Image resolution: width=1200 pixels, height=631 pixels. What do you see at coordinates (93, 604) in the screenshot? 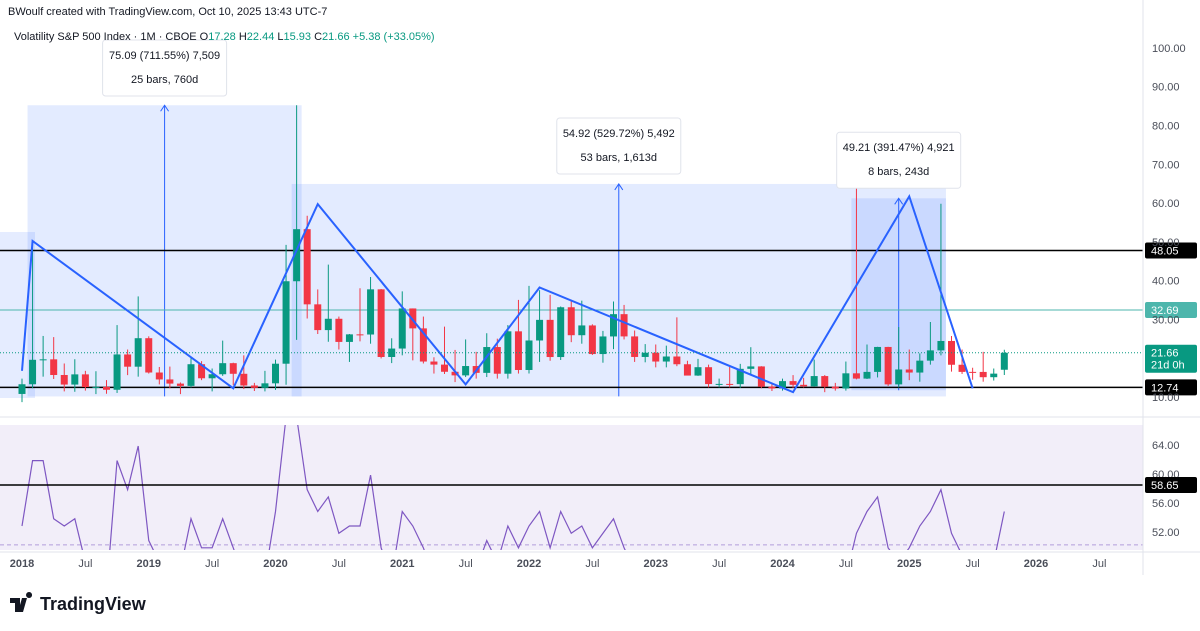
I see `logo-text: TradingView` at bounding box center [93, 604].